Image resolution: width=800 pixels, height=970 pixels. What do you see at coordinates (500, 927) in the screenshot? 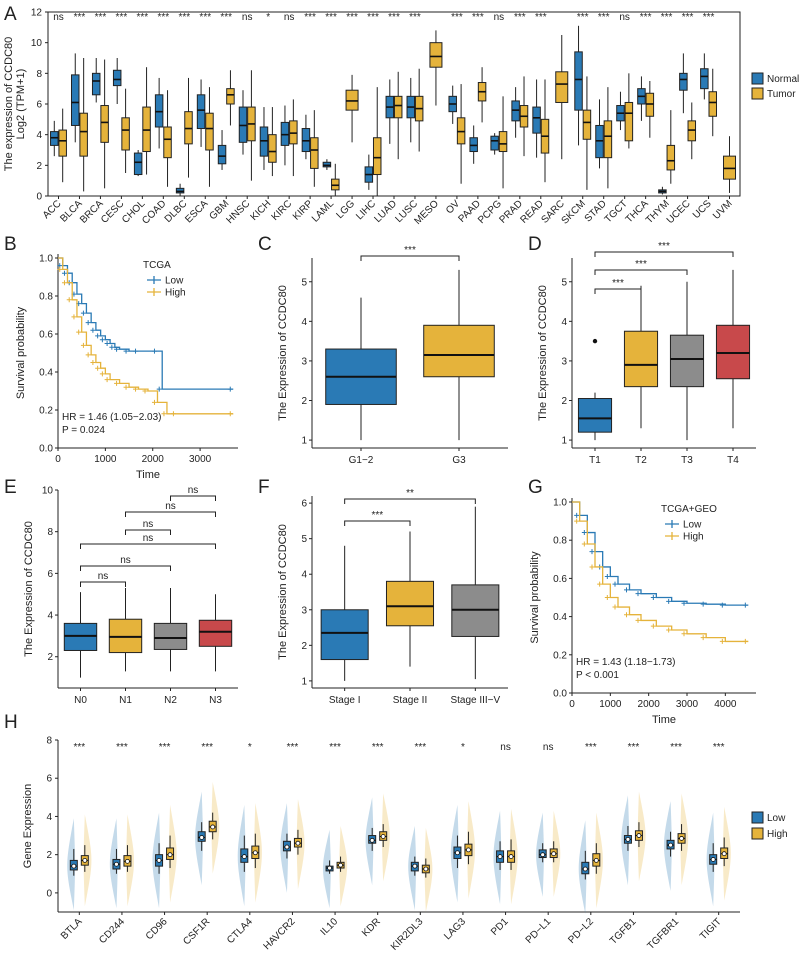
I see `panel-h-category-label: PD1` at bounding box center [500, 927].